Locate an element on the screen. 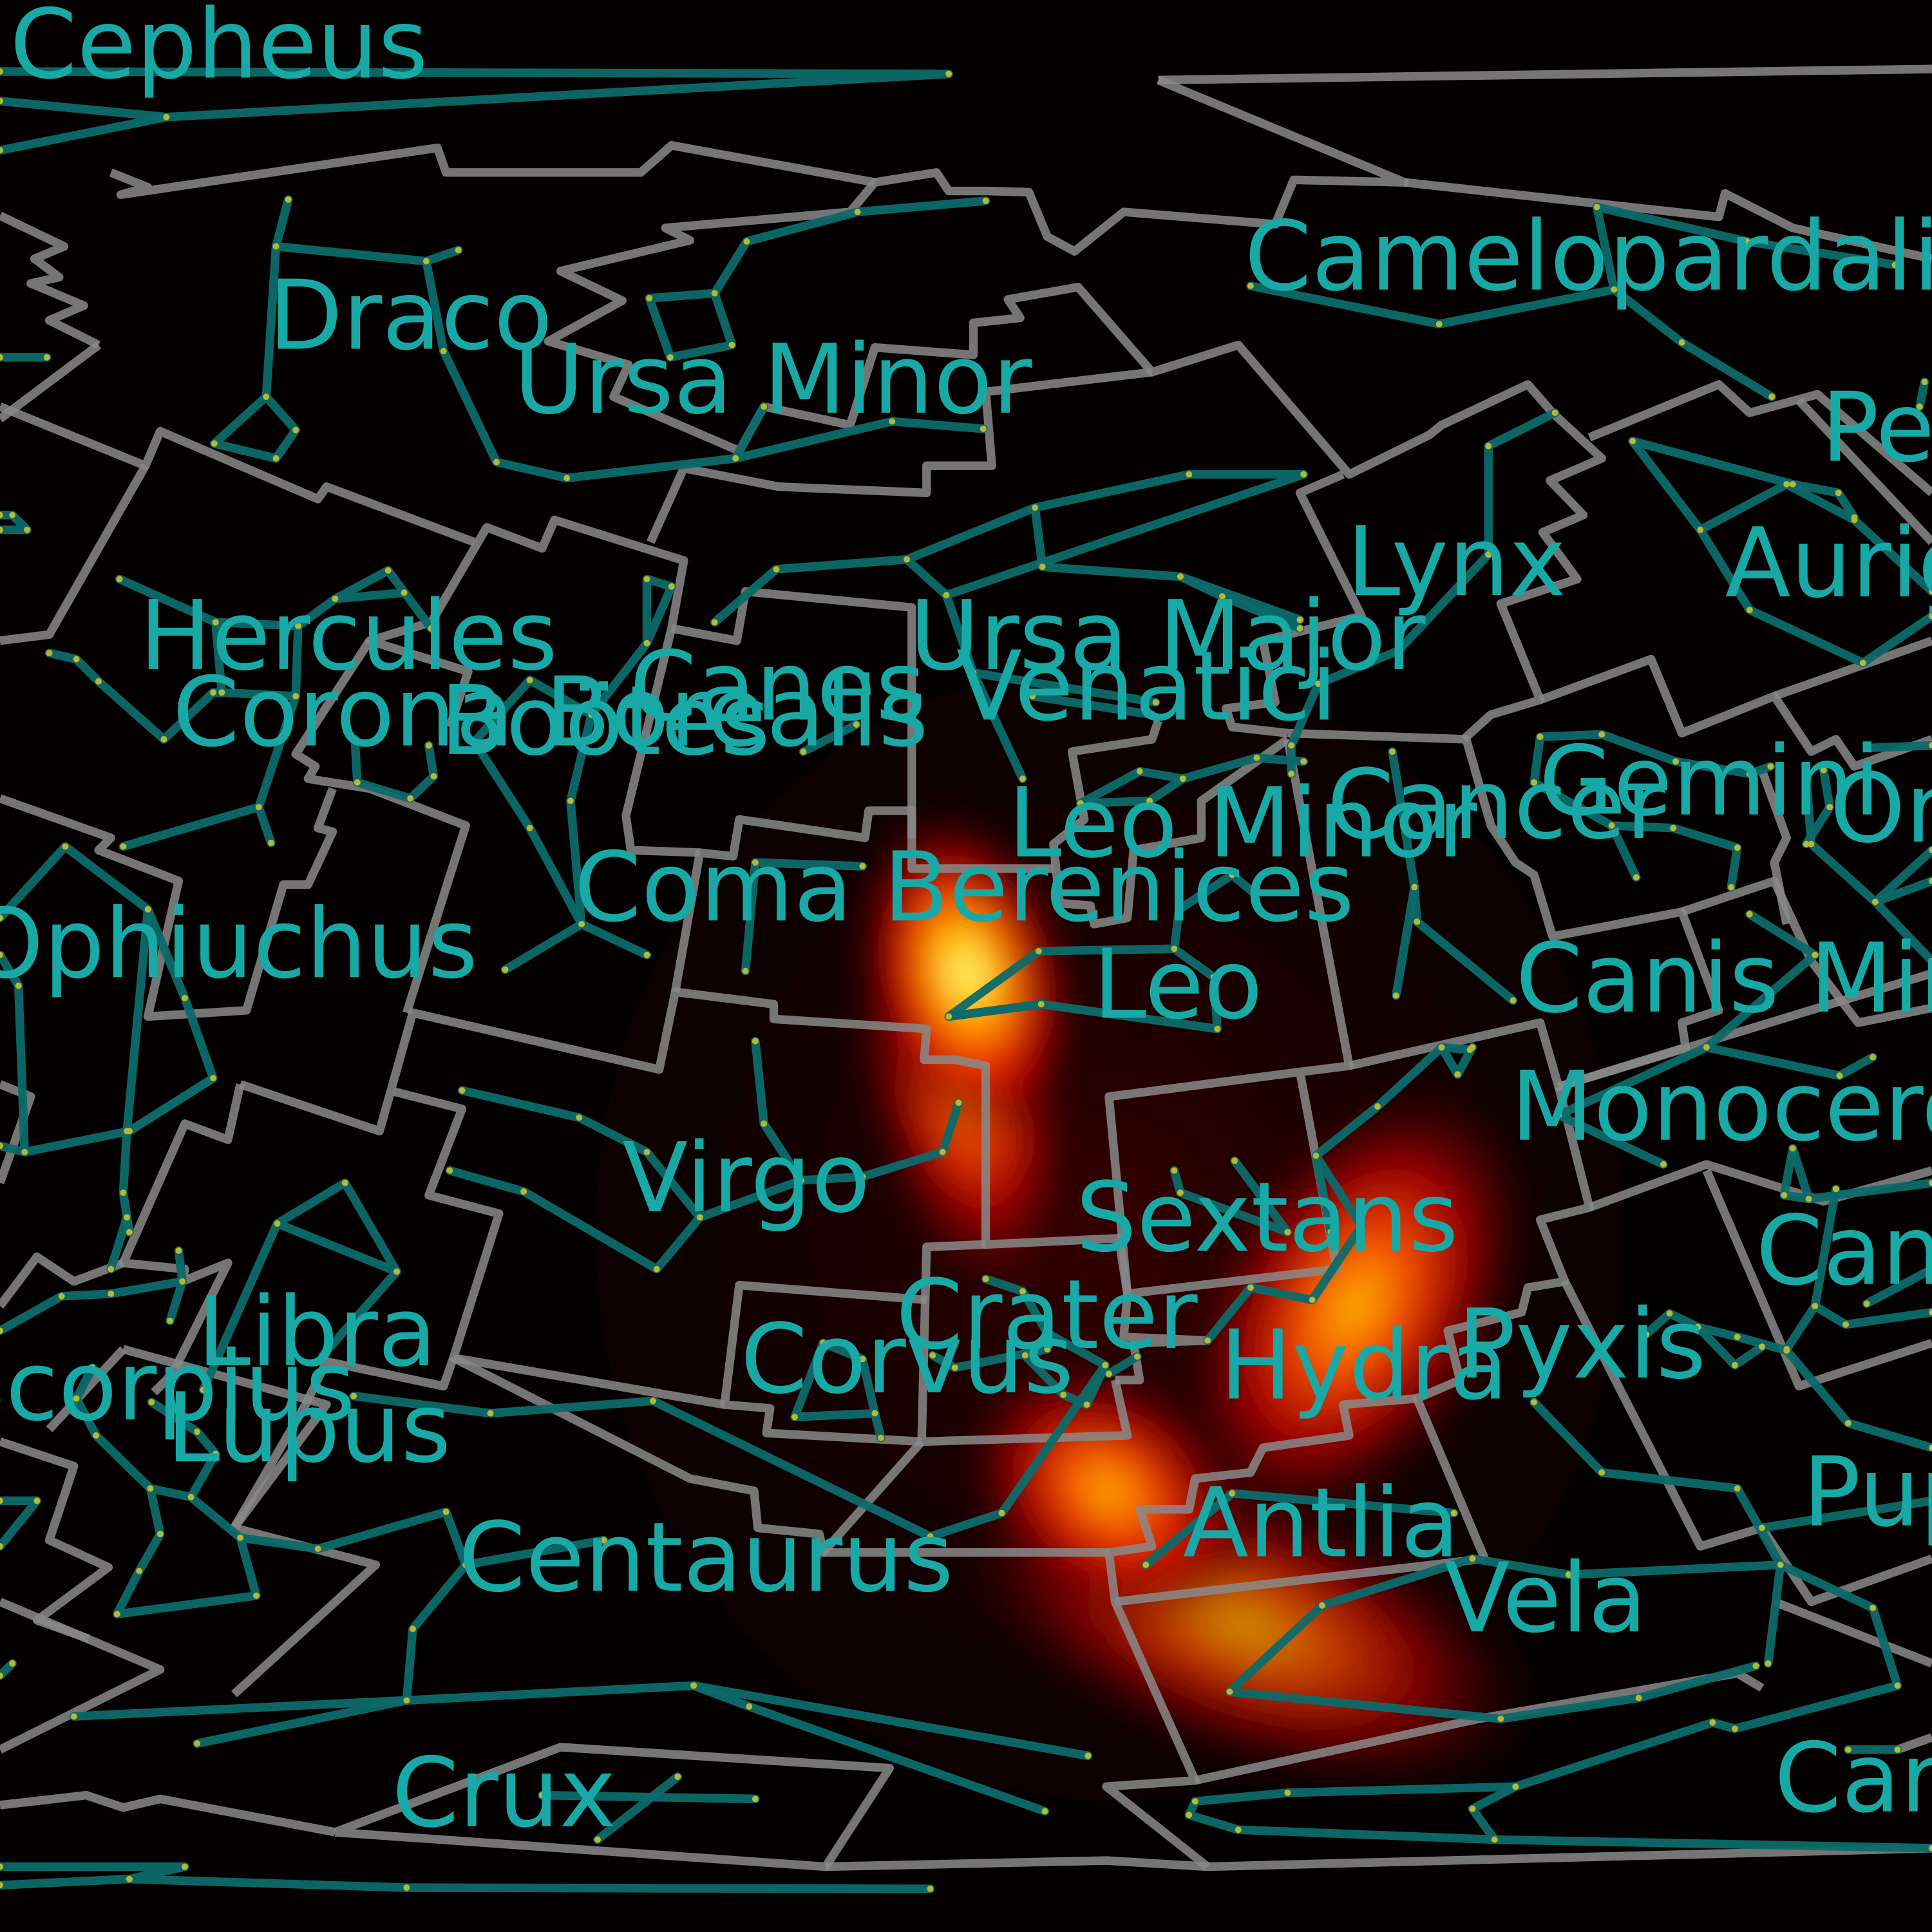 The image size is (1932, 1932). label-perseus: Perseus is located at coordinates (1876, 428).